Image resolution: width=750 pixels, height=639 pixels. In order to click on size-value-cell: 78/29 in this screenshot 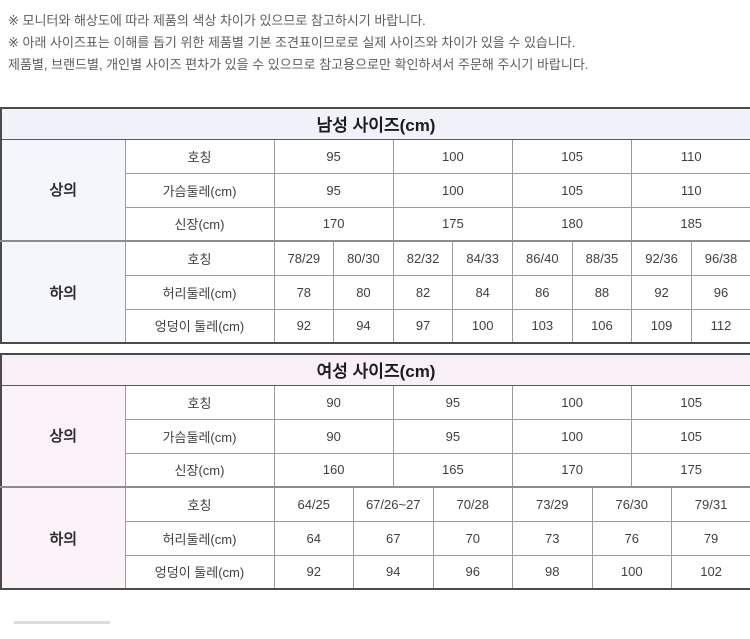, I will do `click(304, 258)`.